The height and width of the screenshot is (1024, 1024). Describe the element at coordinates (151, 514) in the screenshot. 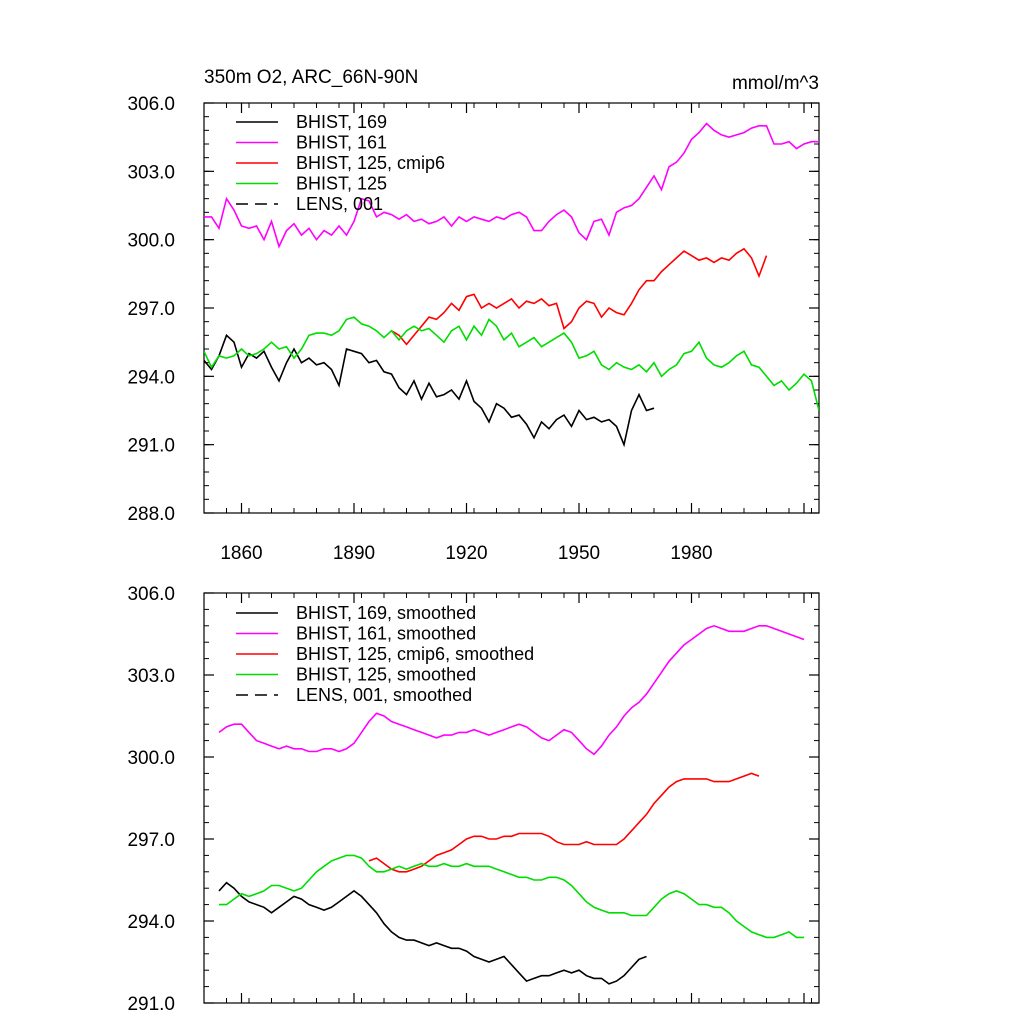

I see `y-tick-label: 288.0` at that location.